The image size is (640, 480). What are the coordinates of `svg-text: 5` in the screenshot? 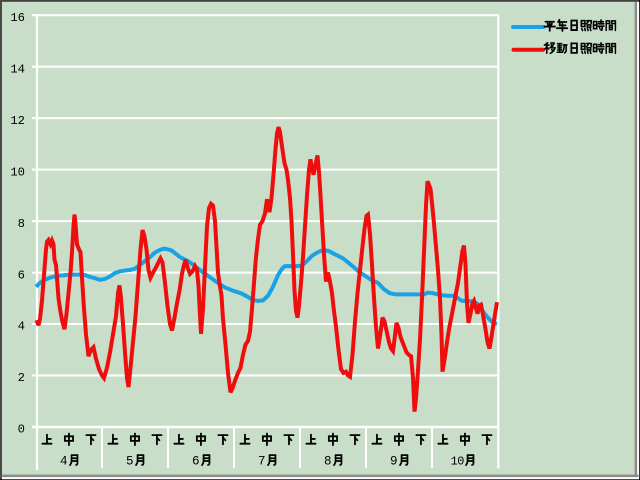 It's located at (130, 462).